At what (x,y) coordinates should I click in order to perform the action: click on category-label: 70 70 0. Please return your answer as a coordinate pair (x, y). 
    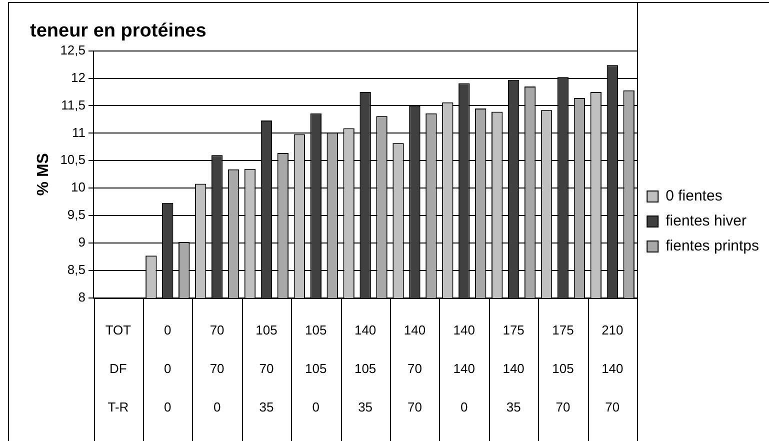
    Looking at the image, I should click on (217, 368).